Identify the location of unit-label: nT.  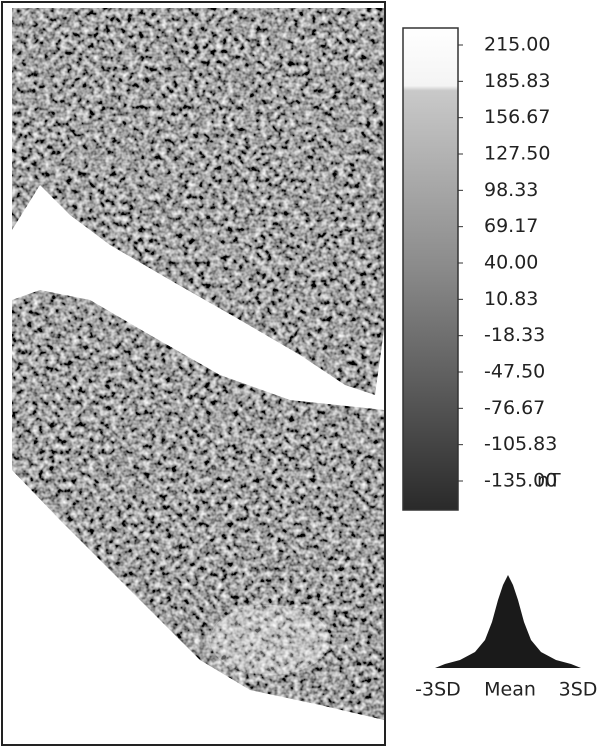
(549, 481).